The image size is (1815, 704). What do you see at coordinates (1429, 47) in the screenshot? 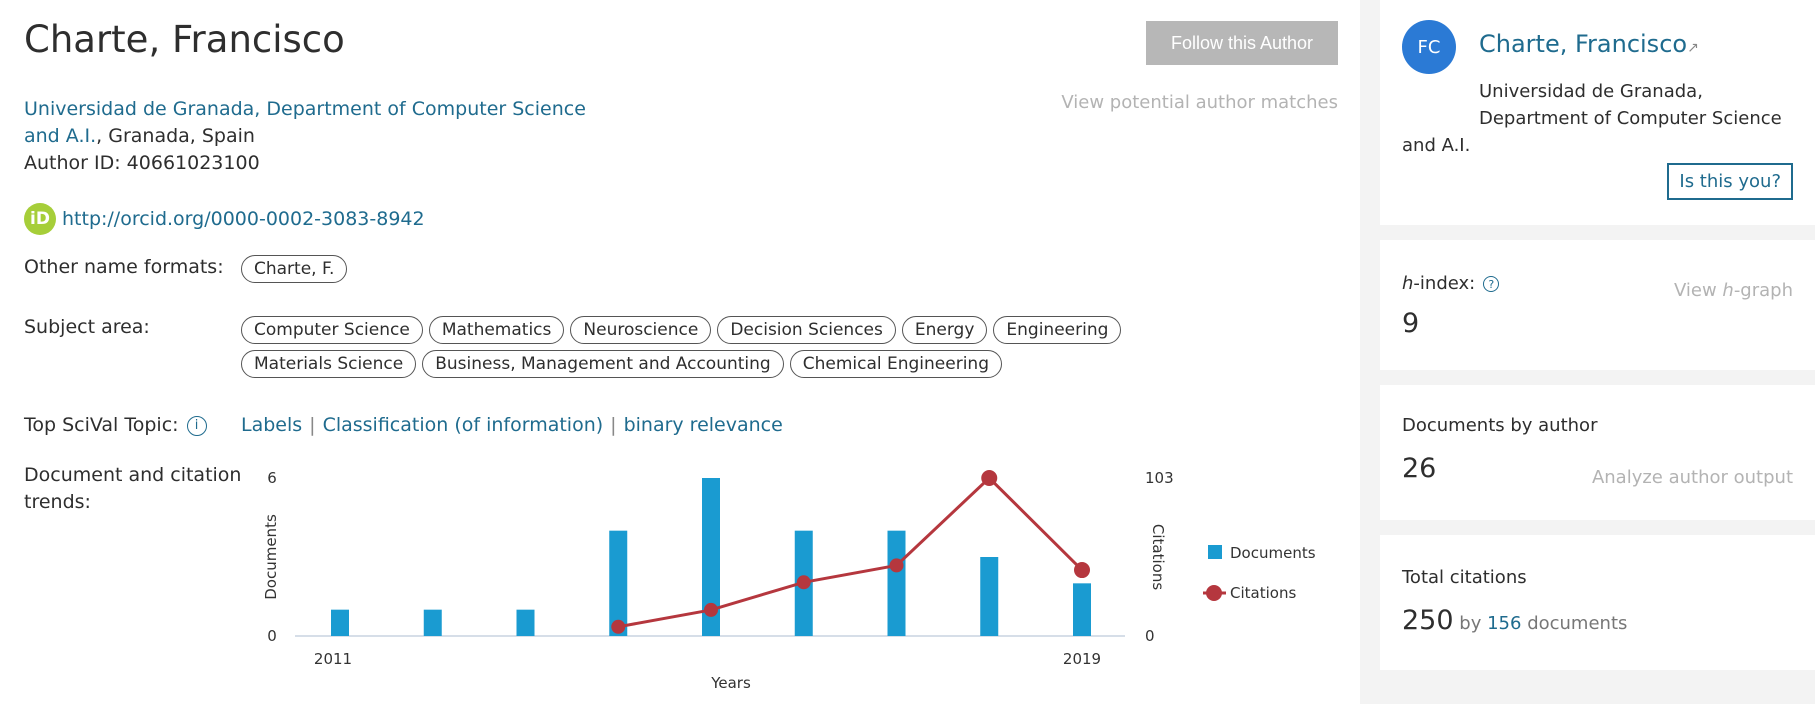
I see `avatar: FC` at bounding box center [1429, 47].